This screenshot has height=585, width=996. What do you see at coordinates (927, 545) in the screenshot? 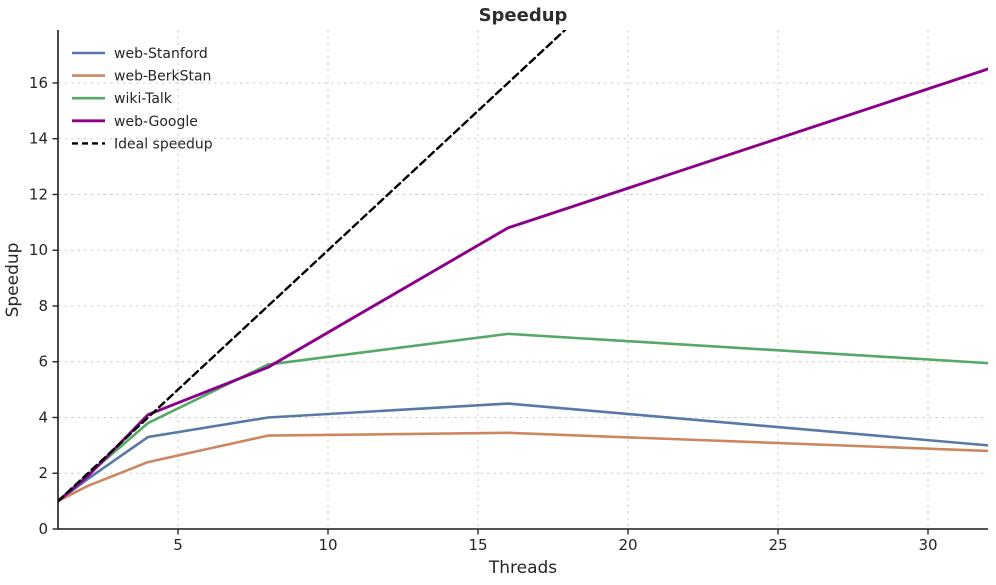
I see `x-tick-label-30: 30` at bounding box center [927, 545].